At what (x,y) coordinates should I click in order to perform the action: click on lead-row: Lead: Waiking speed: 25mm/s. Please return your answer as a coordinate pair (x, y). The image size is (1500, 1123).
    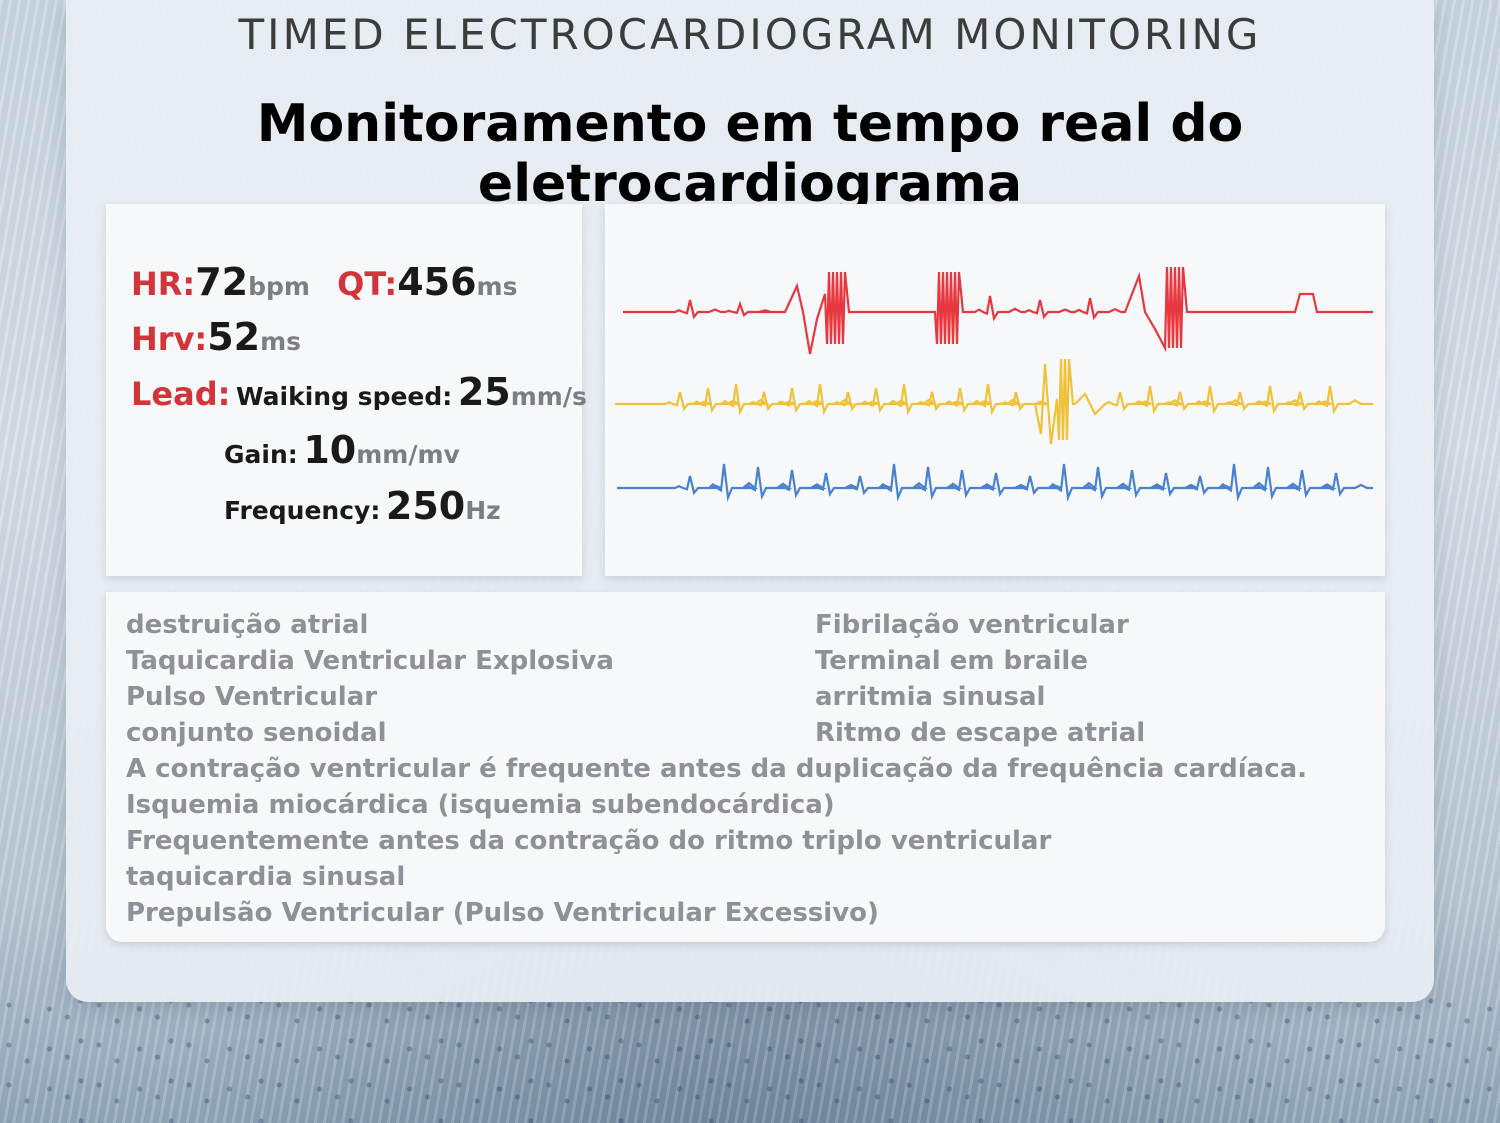
    Looking at the image, I should click on (359, 392).